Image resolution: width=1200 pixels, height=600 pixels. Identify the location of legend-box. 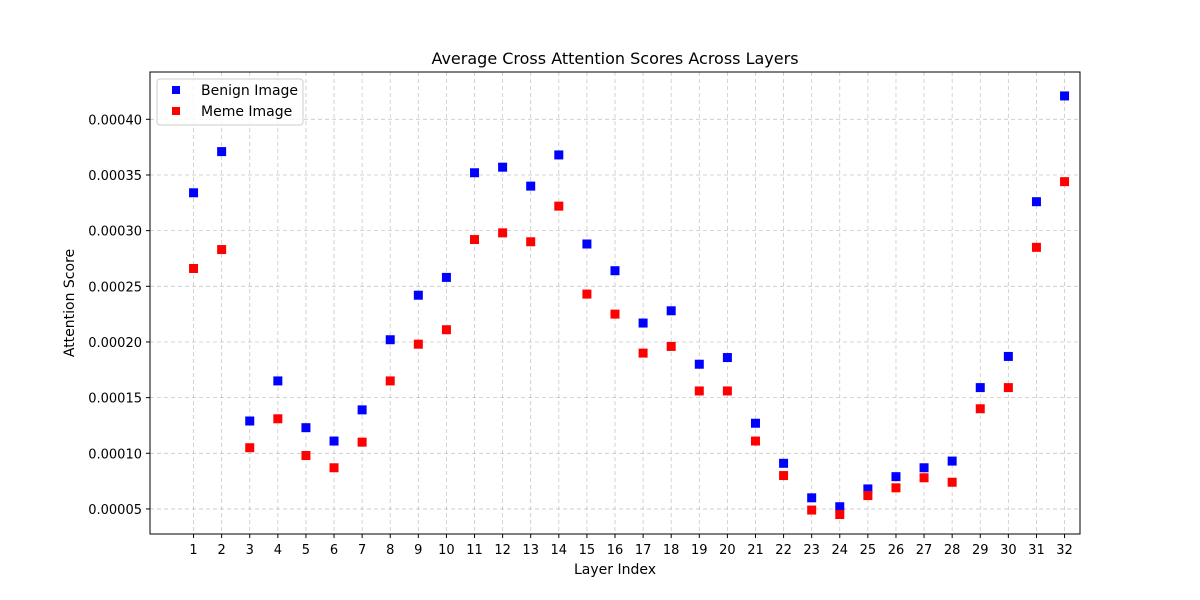
(230, 102).